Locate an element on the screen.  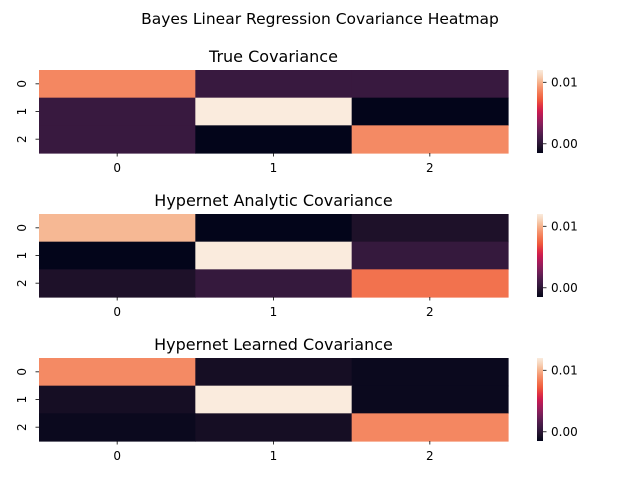
panel-title: Hypernet Analytic Covariance is located at coordinates (273, 200).